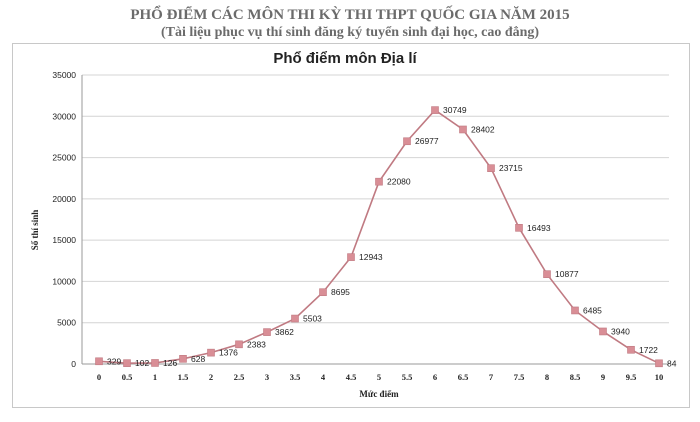 Image resolution: width=700 pixels, height=422 pixels. What do you see at coordinates (198, 359) in the screenshot?
I see `data-label: 628` at bounding box center [198, 359].